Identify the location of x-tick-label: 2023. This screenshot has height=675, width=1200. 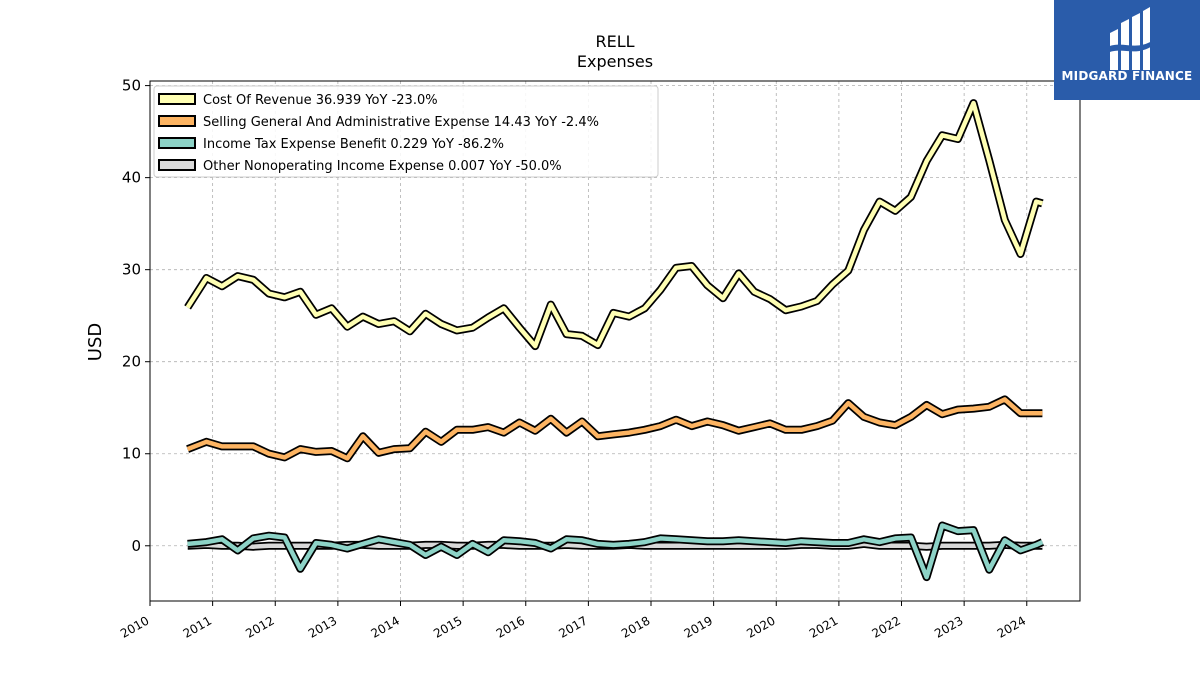
(948, 626).